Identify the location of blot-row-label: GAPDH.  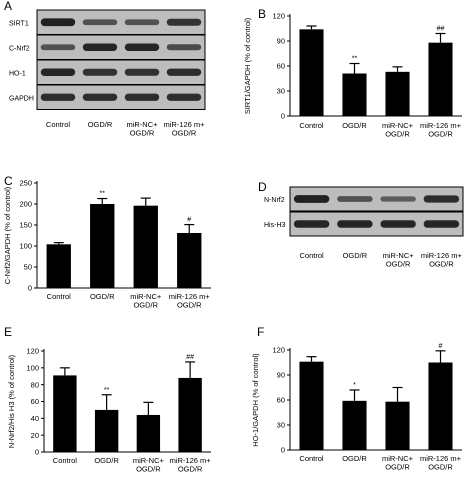
(21, 98).